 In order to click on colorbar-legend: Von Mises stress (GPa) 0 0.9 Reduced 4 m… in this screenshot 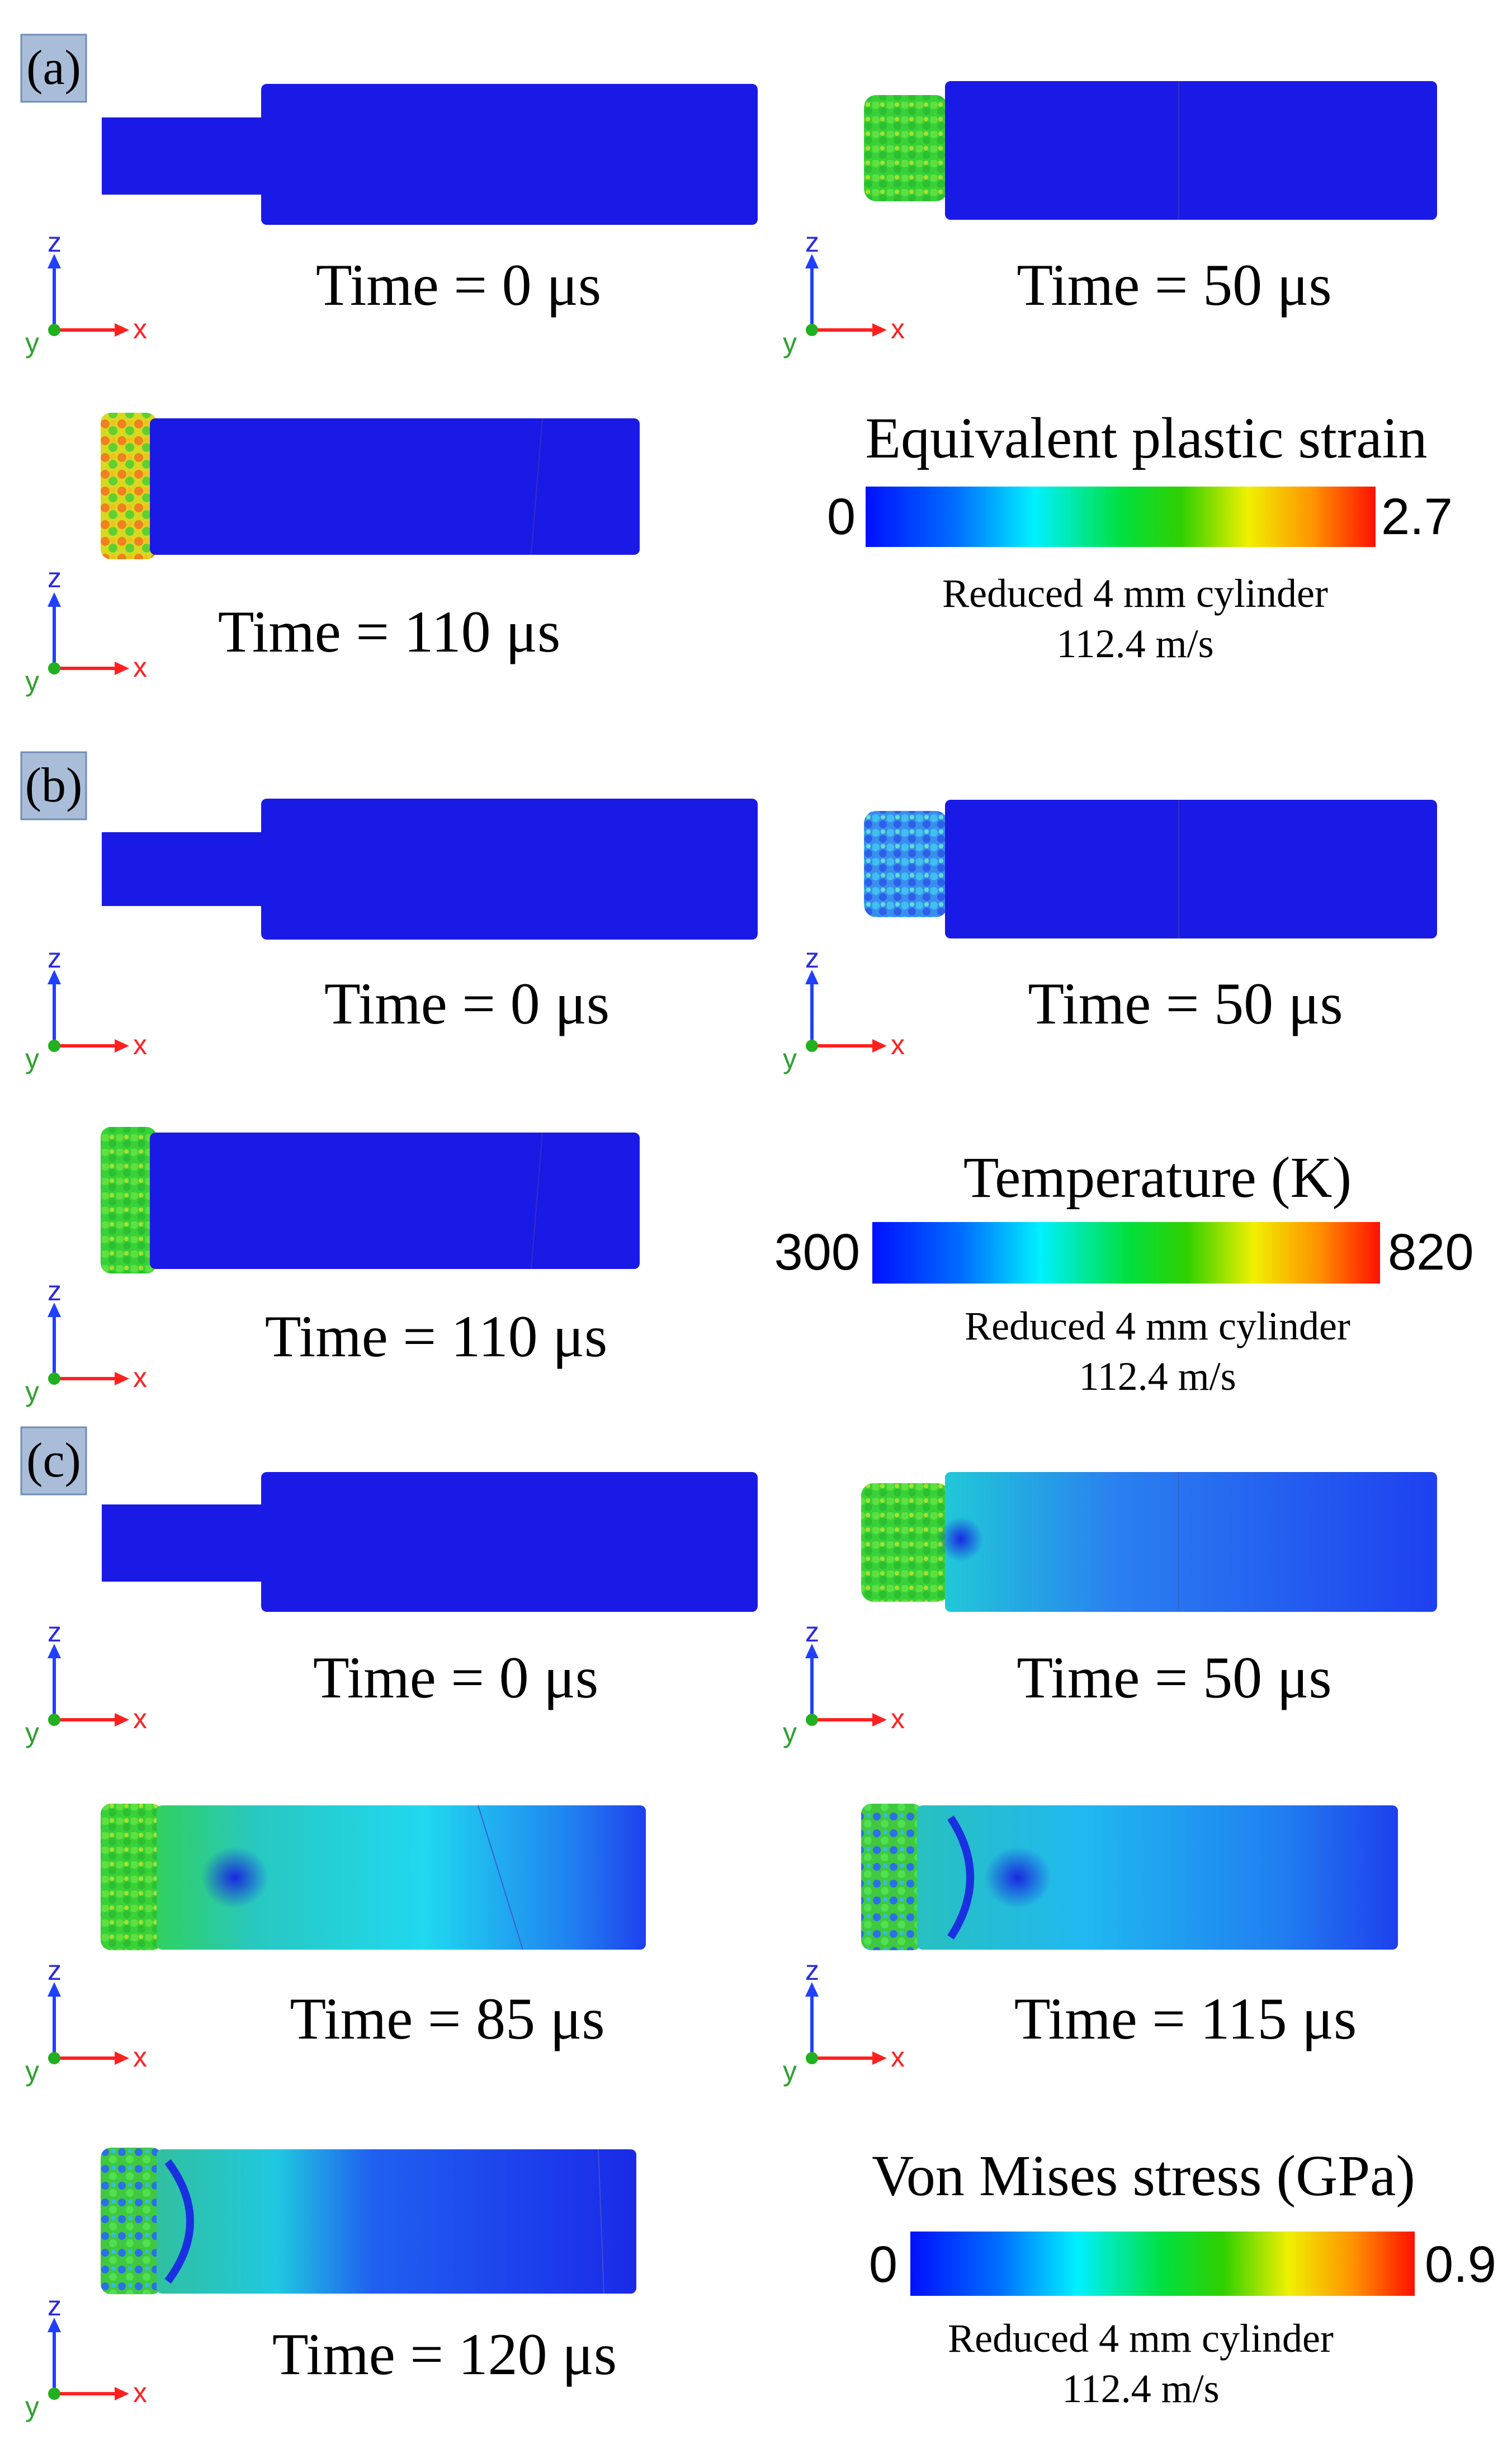, I will do `click(1182, 2277)`.